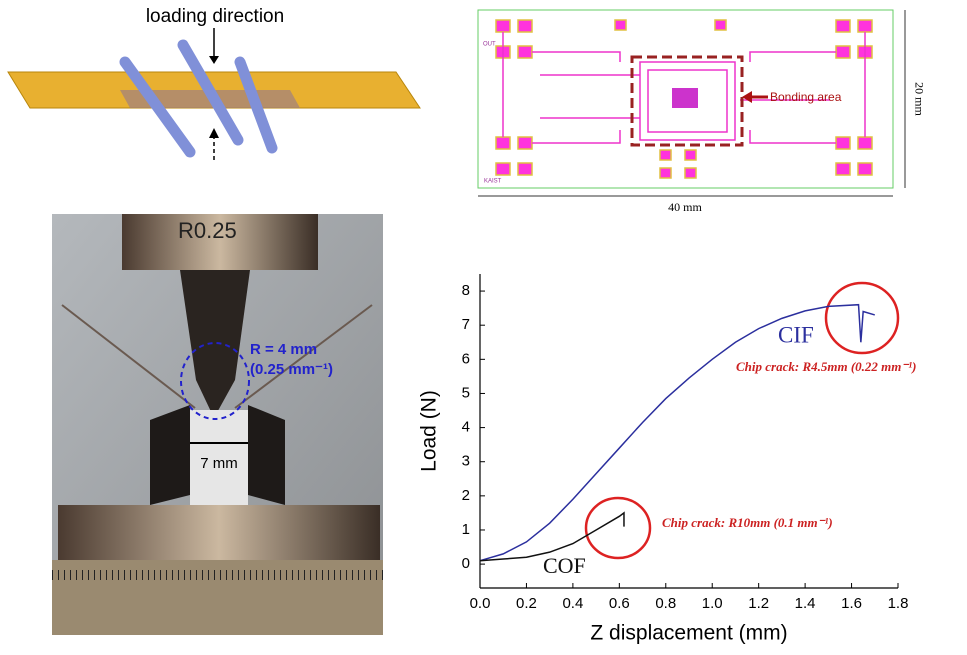 Image resolution: width=967 pixels, height=655 pixels. What do you see at coordinates (851, 603) in the screenshot?
I see `x-tick-label: 1.6` at bounding box center [851, 603].